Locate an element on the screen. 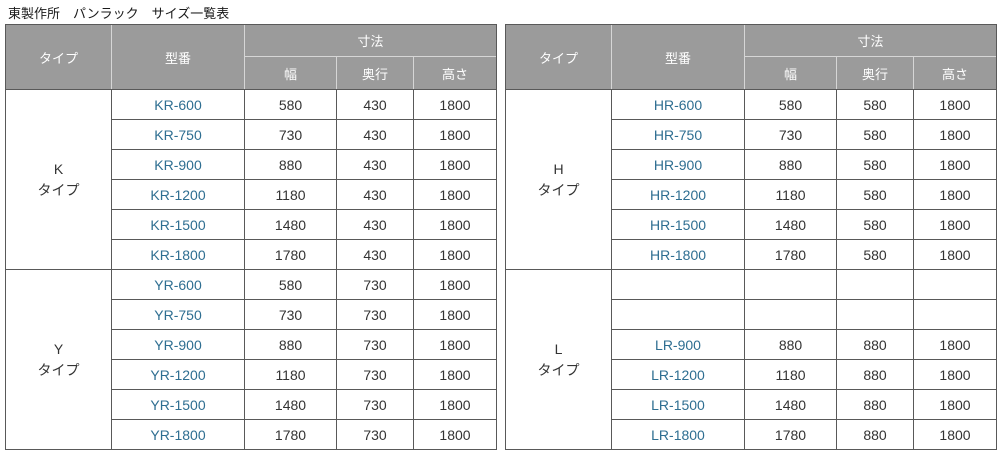  model-link: YR-1200 is located at coordinates (178, 374).